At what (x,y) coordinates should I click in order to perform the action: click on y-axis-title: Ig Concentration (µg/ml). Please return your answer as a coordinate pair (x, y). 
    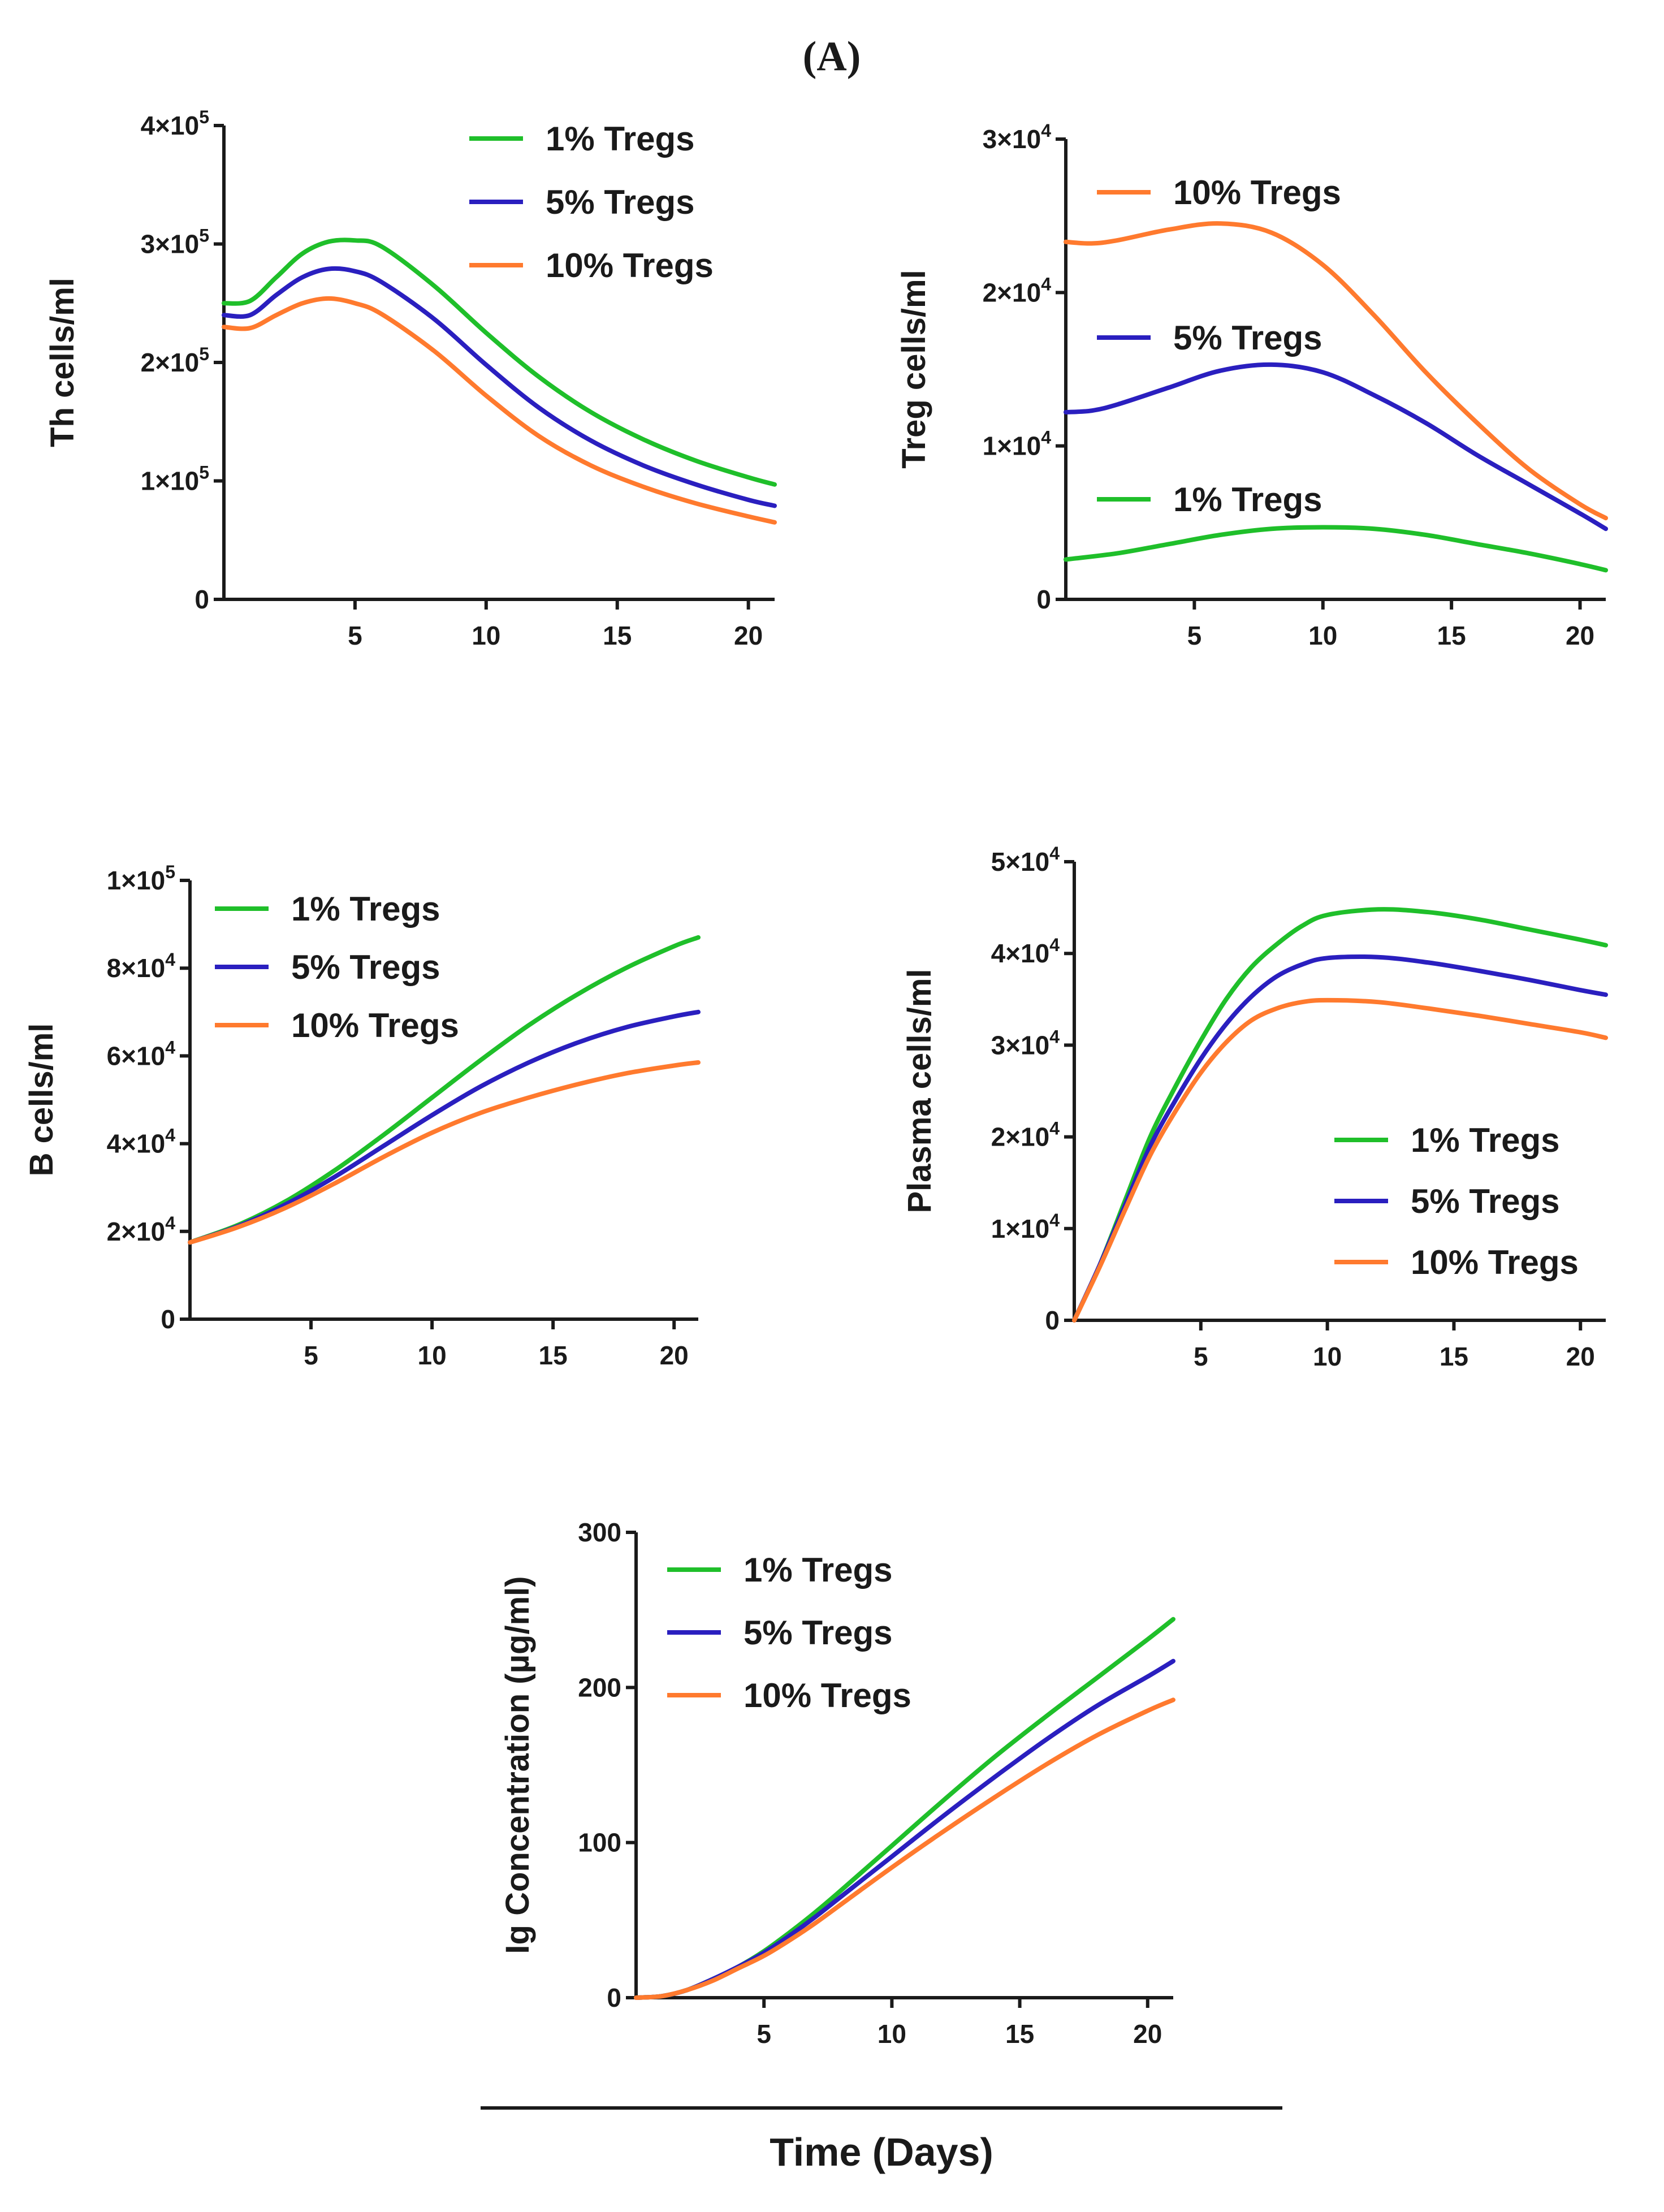
    Looking at the image, I should click on (517, 1765).